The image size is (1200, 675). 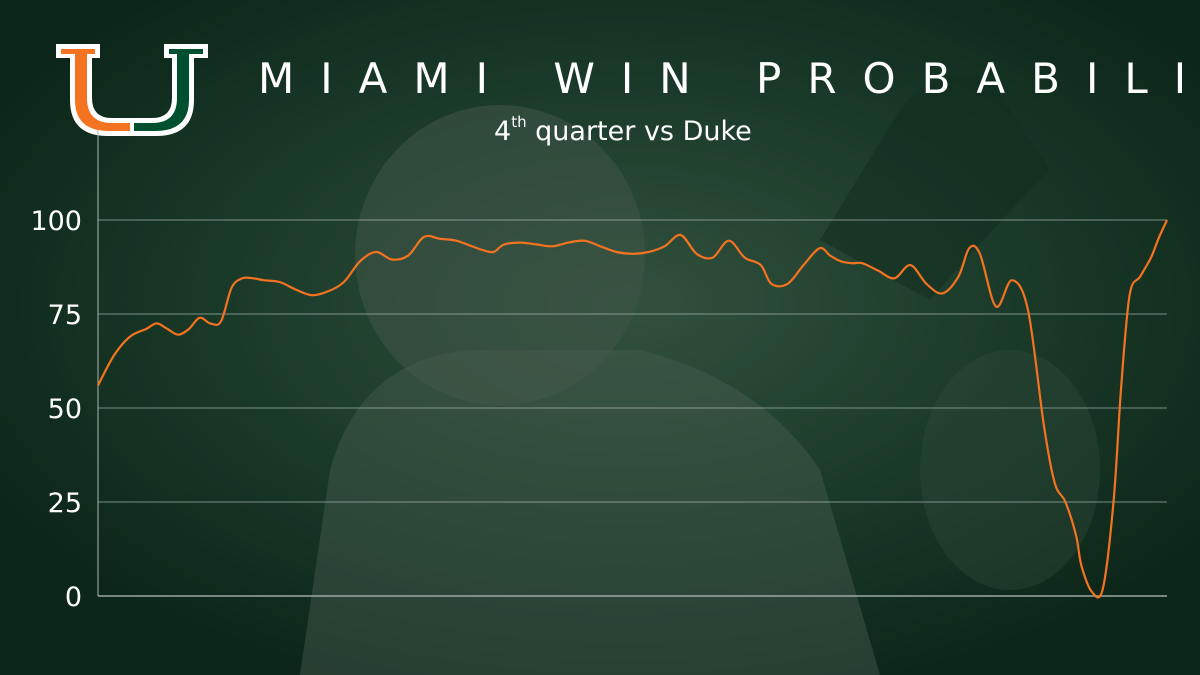 I want to click on y-tick-label: 50, so click(x=65, y=409).